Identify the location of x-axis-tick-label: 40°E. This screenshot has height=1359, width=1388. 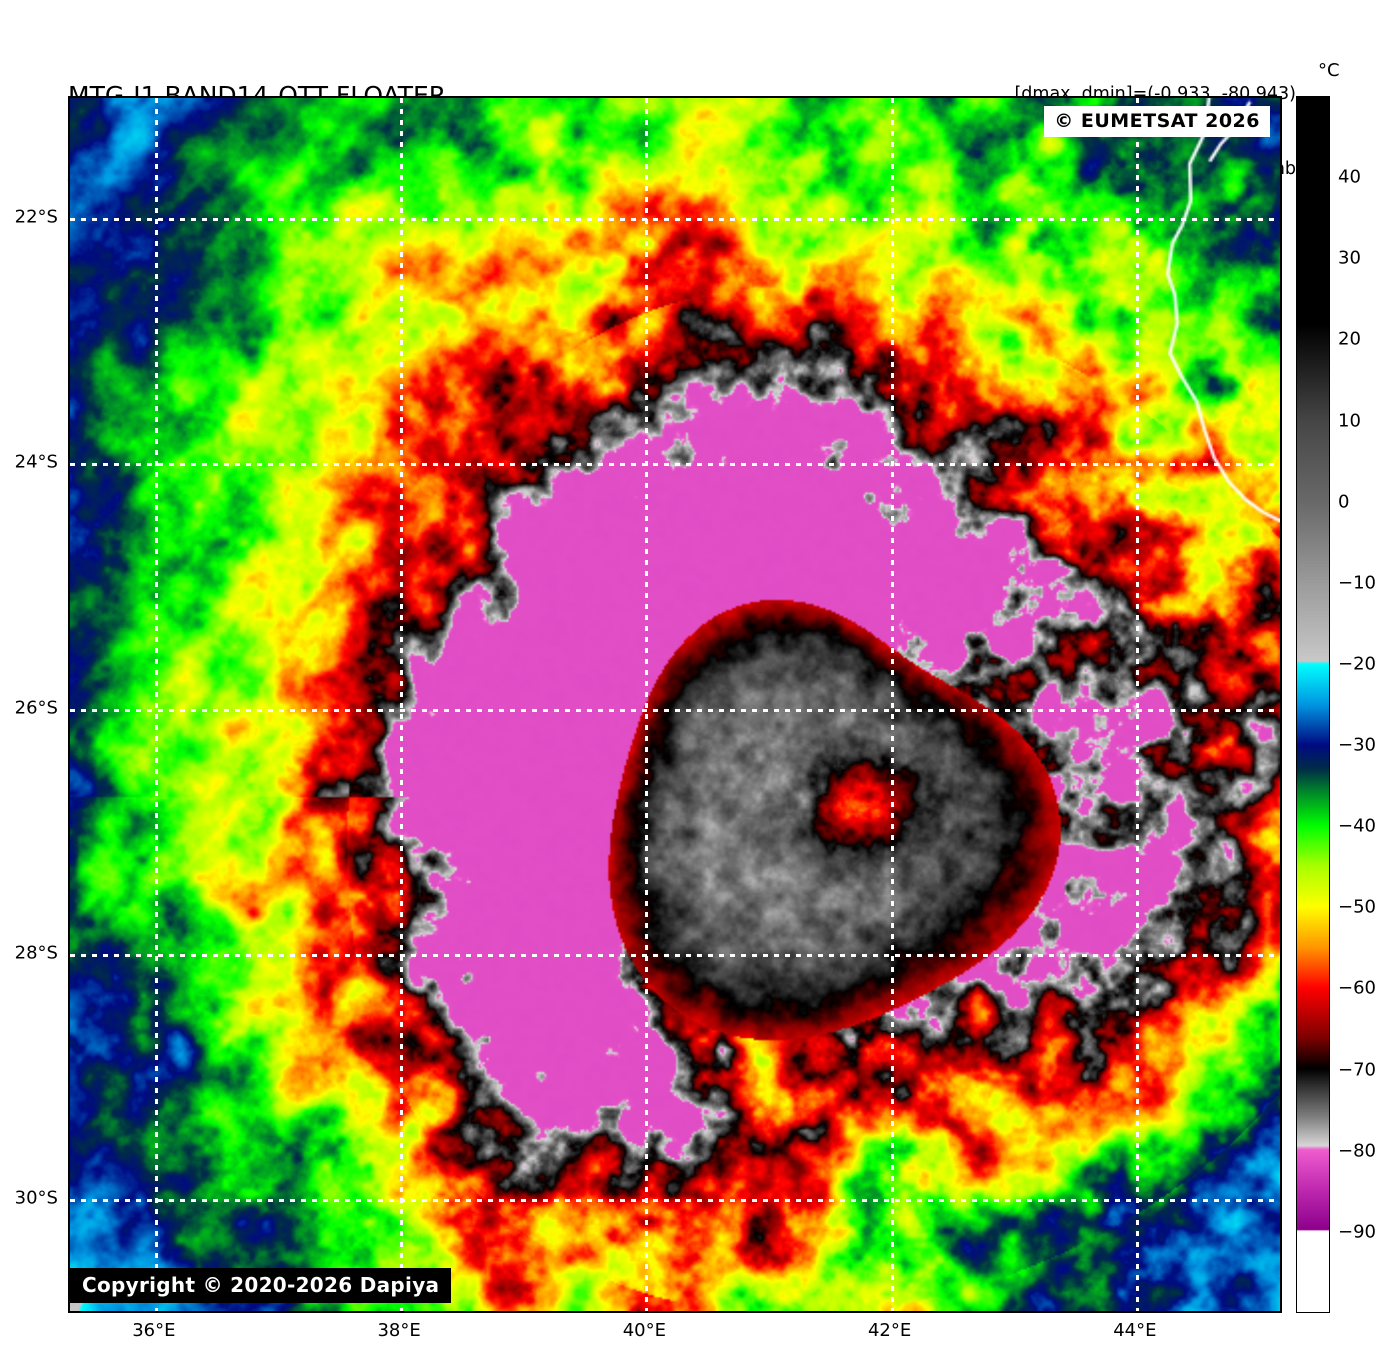
(644, 1330).